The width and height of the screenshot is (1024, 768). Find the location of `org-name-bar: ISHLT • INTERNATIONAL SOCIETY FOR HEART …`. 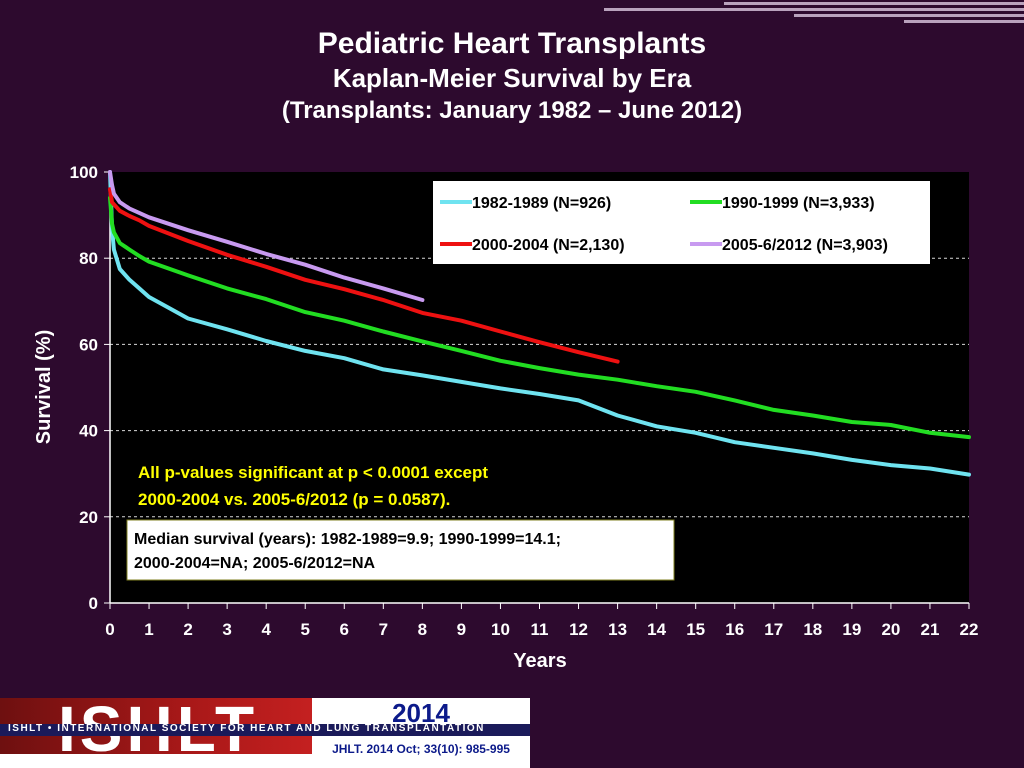

org-name-bar: ISHLT • INTERNATIONAL SOCIETY FOR HEART … is located at coordinates (265, 729).